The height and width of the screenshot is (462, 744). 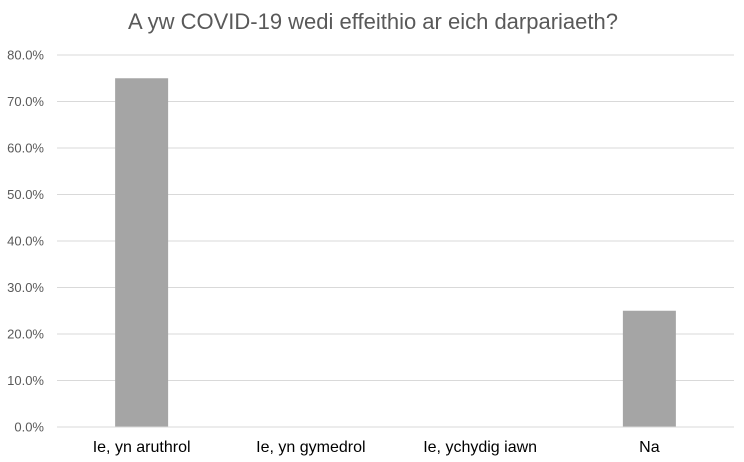 What do you see at coordinates (25, 380) in the screenshot?
I see `y-tick-label: 10.0%` at bounding box center [25, 380].